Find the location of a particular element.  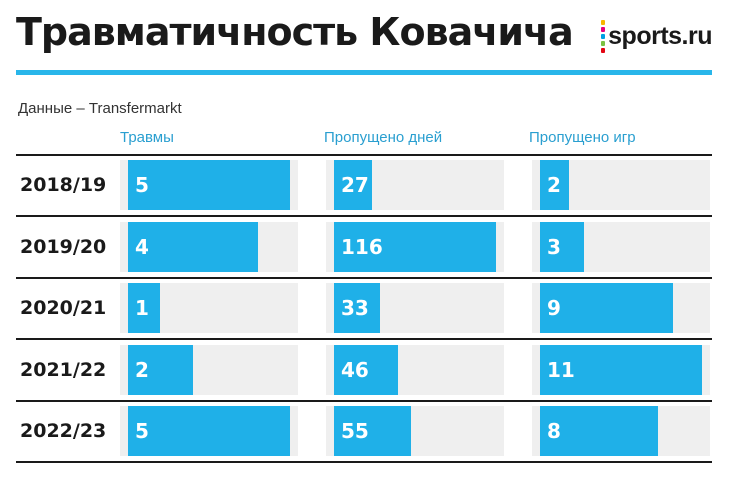

season-label: 2018/19 is located at coordinates (63, 185).